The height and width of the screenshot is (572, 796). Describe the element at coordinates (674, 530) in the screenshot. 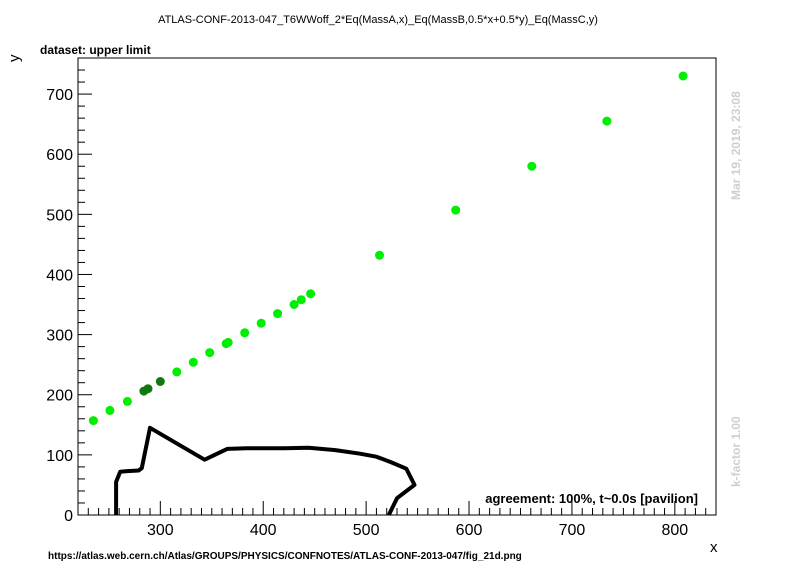

I see `x-tick-label: 800` at that location.